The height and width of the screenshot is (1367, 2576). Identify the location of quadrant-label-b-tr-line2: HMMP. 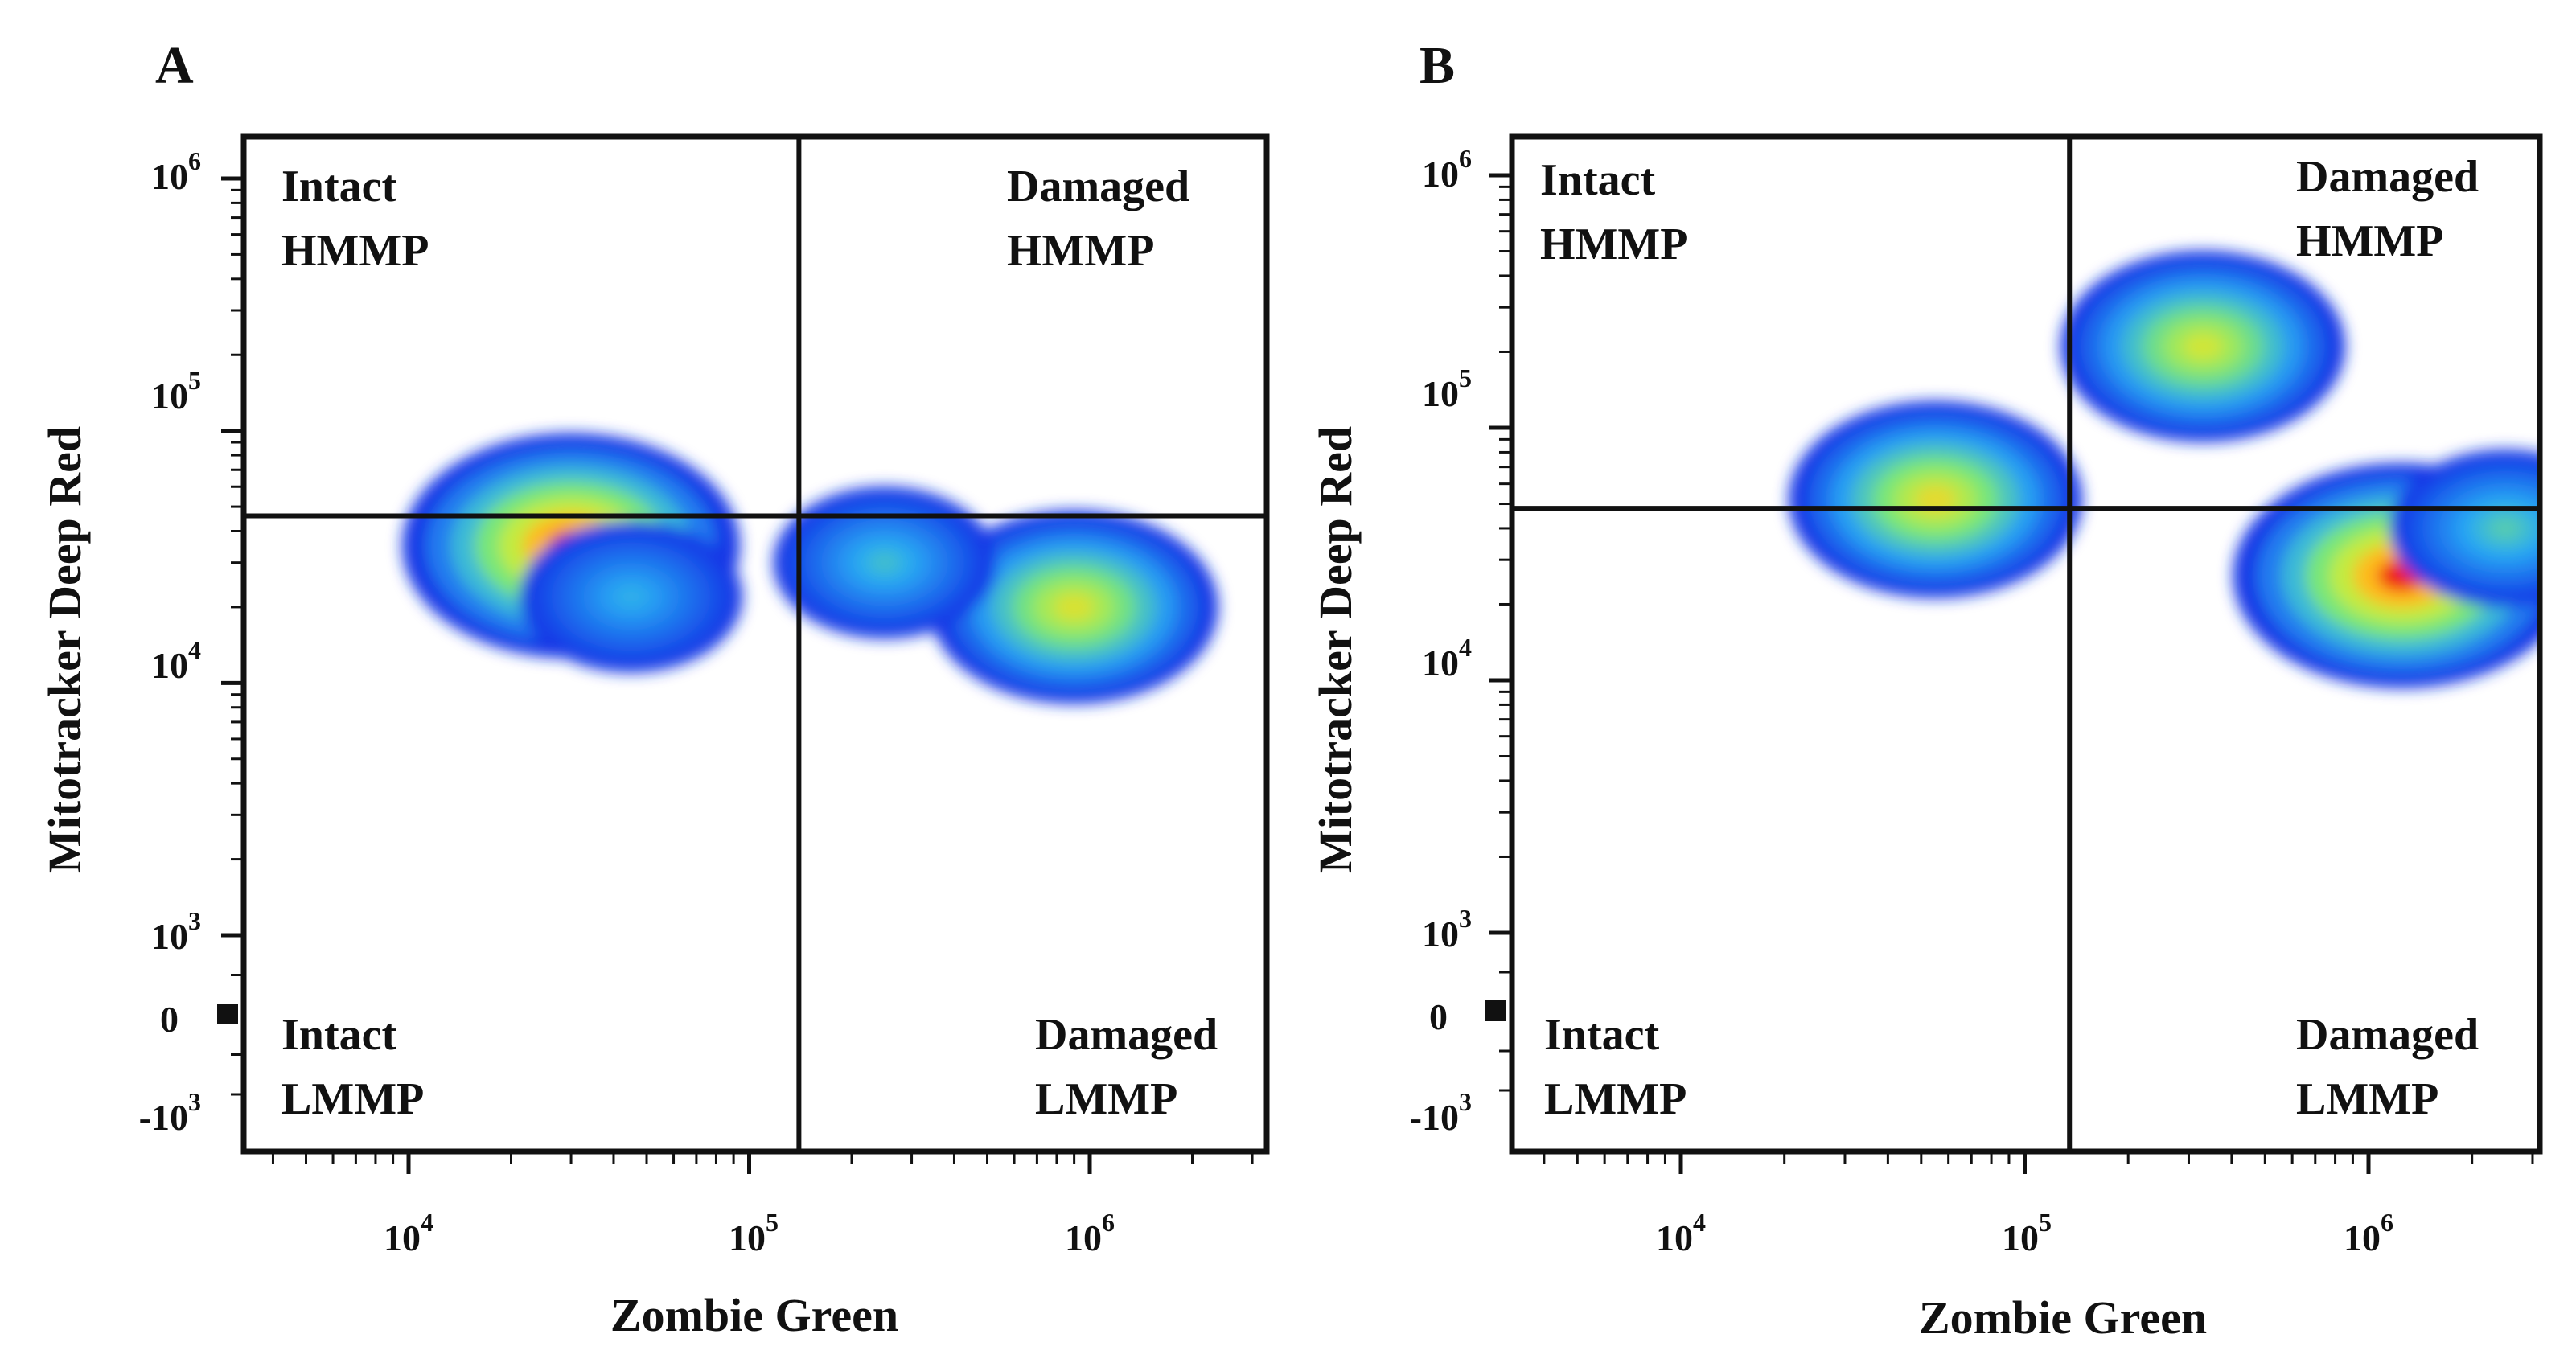
(2369, 241).